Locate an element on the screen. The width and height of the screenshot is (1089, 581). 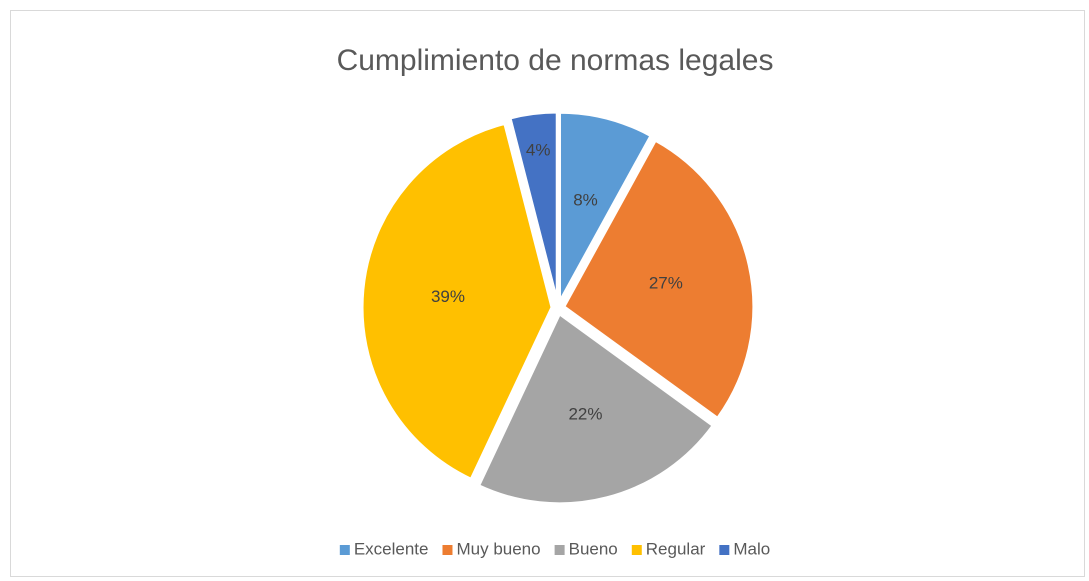
chart-title: Cumplimiento de normas legales is located at coordinates (555, 60).